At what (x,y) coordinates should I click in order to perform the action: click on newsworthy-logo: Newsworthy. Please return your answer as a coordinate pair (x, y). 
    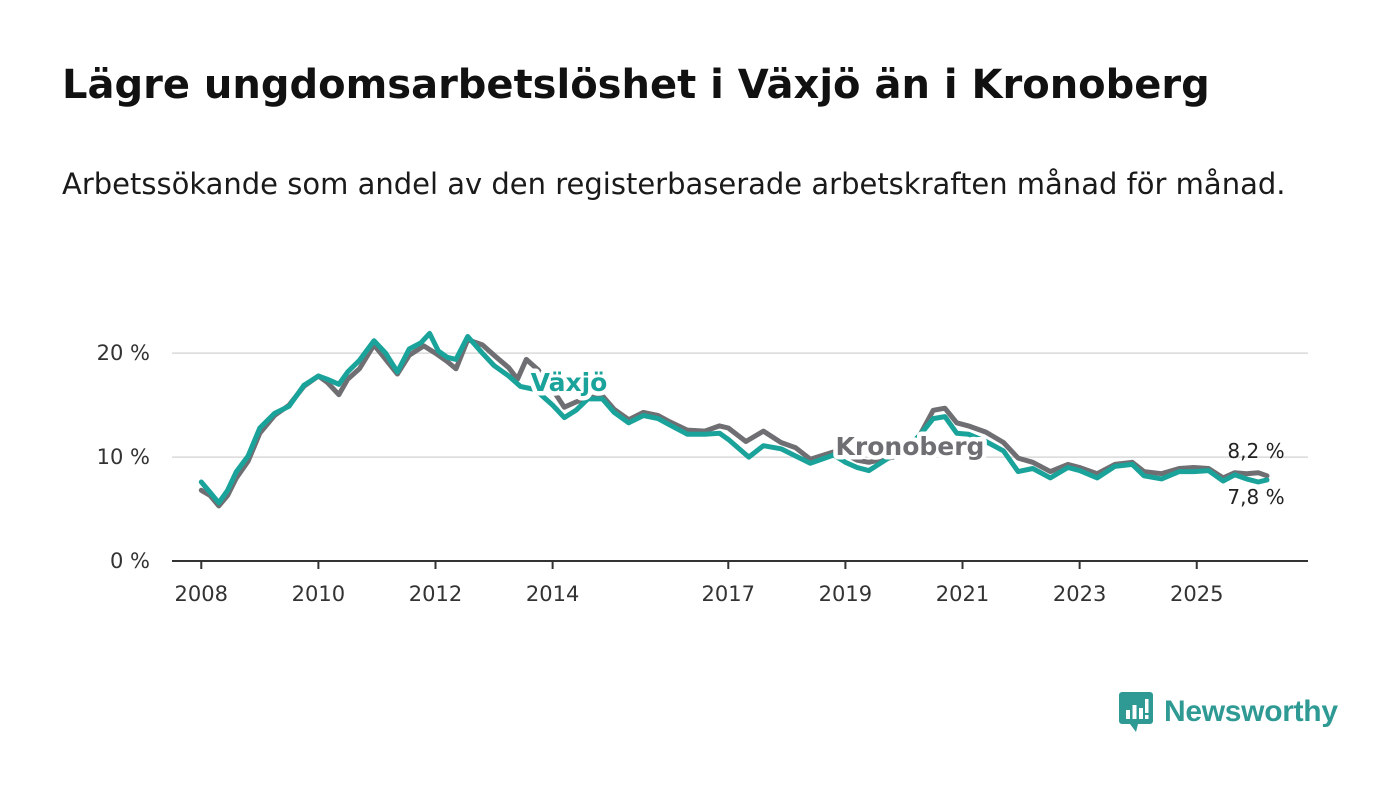
    Looking at the image, I should click on (1228, 712).